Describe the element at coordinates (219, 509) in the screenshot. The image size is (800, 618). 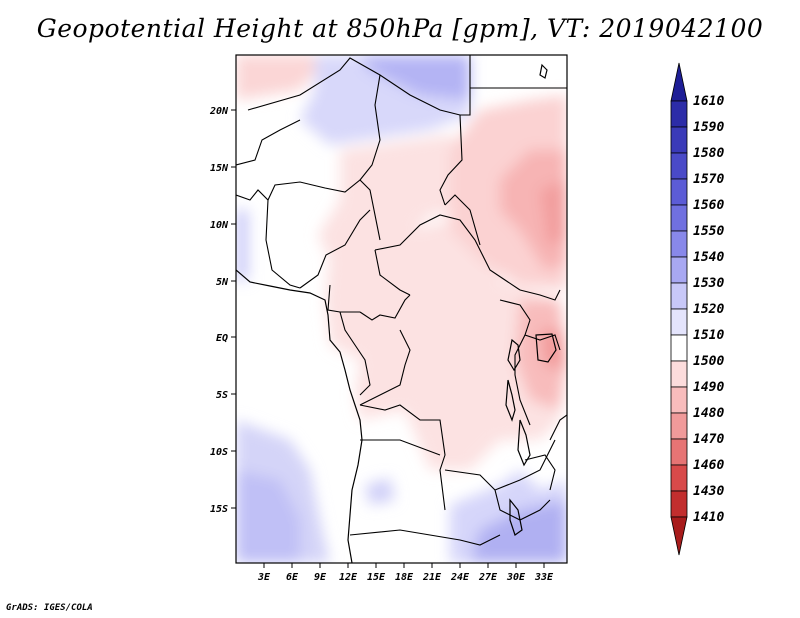
I see `lat-tick-label: 15S` at that location.